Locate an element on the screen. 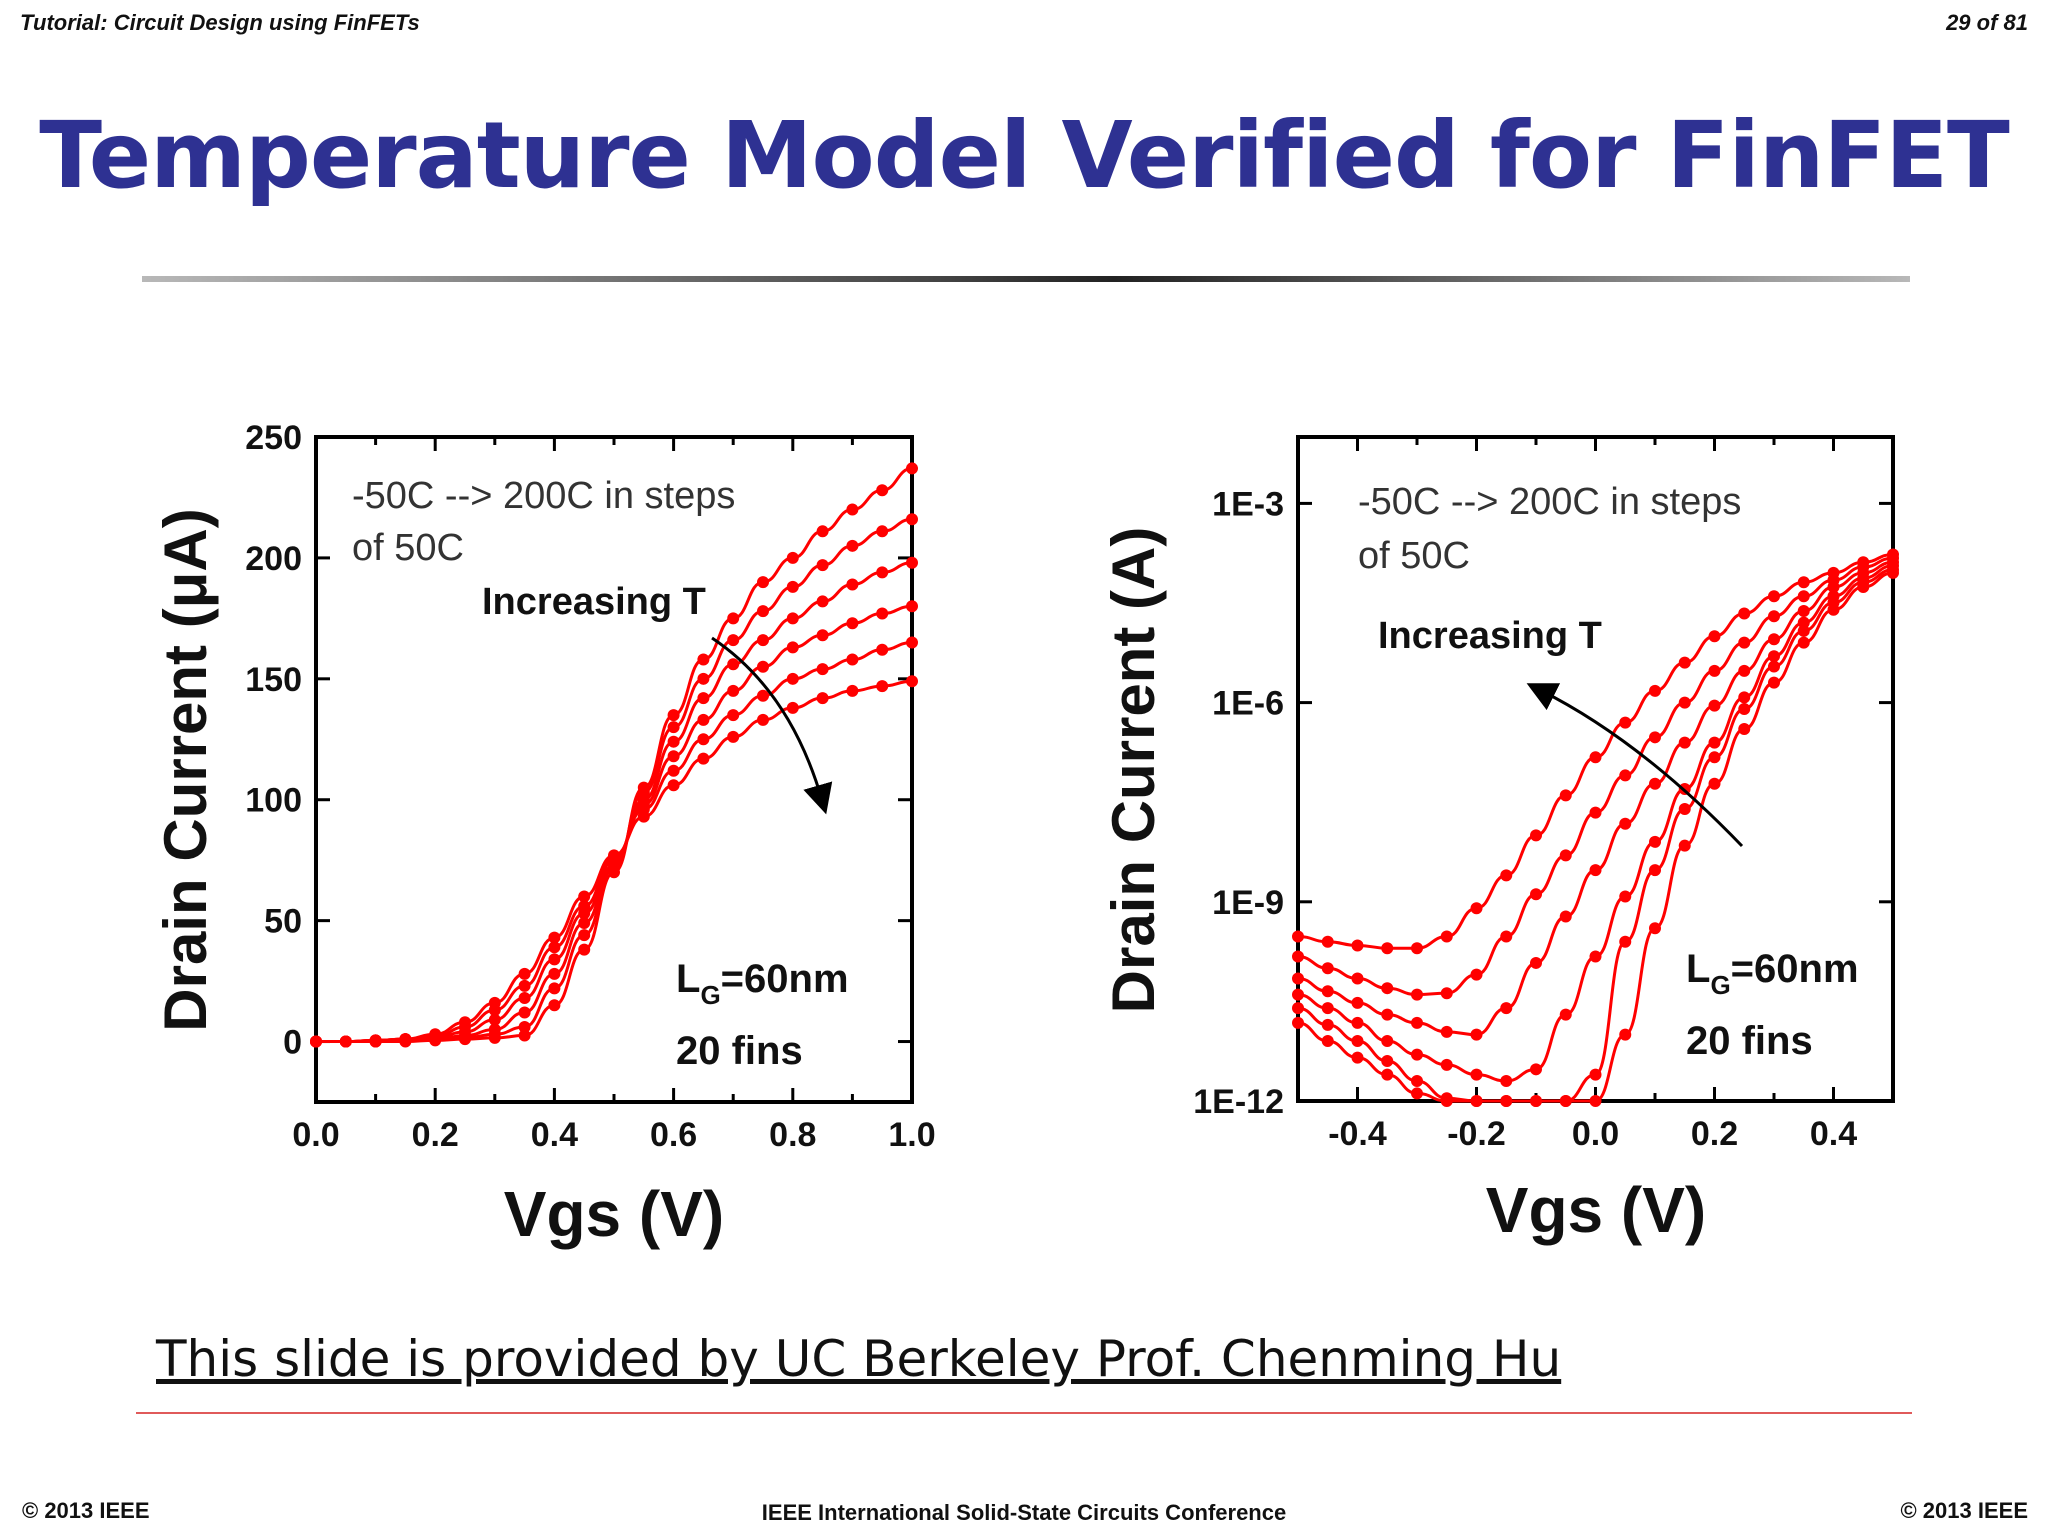 This screenshot has width=2048, height=1536. title-divider is located at coordinates (1026, 279).